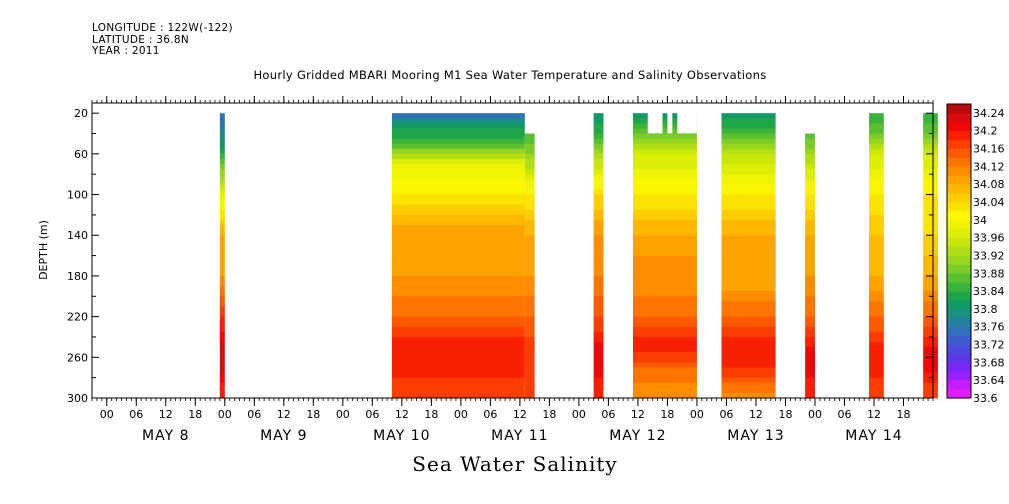 This screenshot has height=504, width=1009. What do you see at coordinates (989, 362) in the screenshot?
I see `colorbar-label: 33.68` at bounding box center [989, 362].